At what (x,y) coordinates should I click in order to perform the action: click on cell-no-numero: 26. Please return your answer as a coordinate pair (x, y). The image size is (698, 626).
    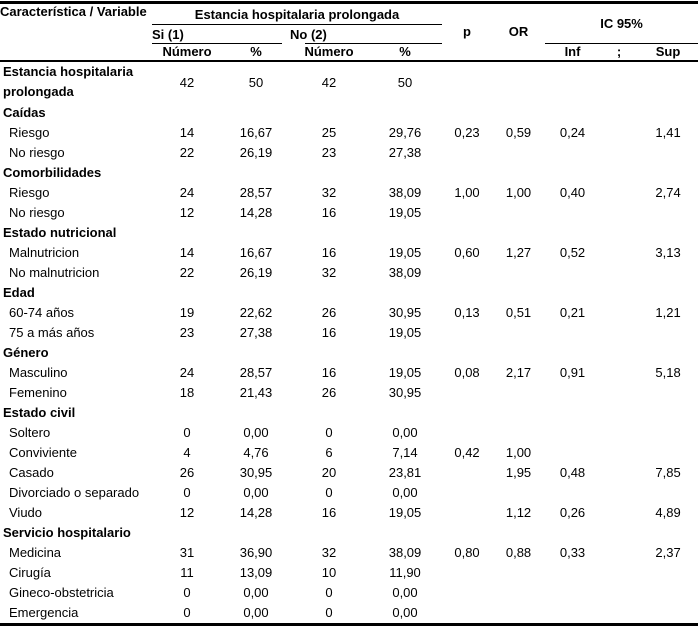
    Looking at the image, I should click on (329, 392).